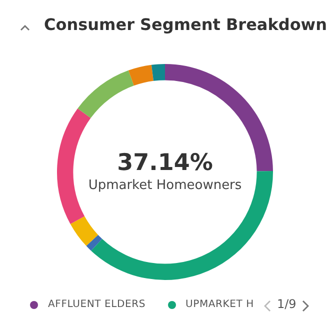  Describe the element at coordinates (165, 185) in the screenshot. I see `text: Upmarket Homeowners` at that location.